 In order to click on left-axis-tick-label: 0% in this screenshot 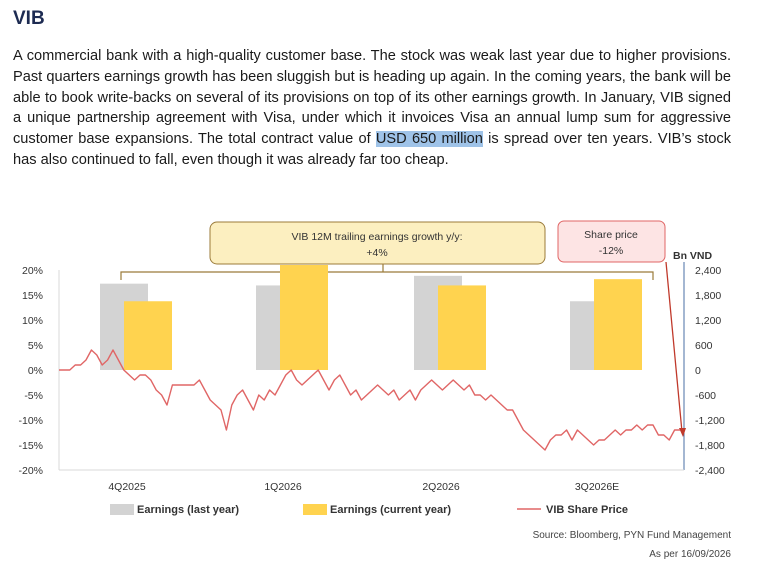, I will do `click(35, 371)`.